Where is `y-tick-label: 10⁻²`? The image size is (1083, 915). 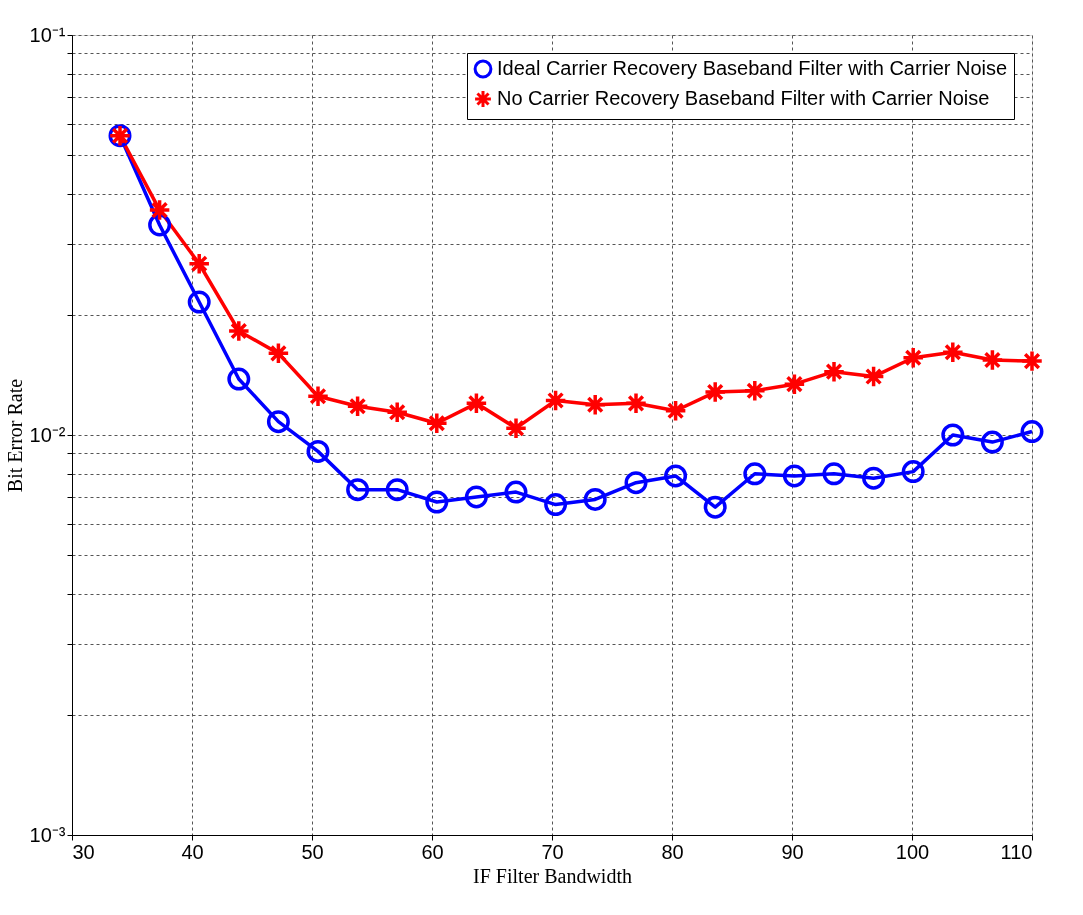 y-tick-label: 10⁻² is located at coordinates (47, 434).